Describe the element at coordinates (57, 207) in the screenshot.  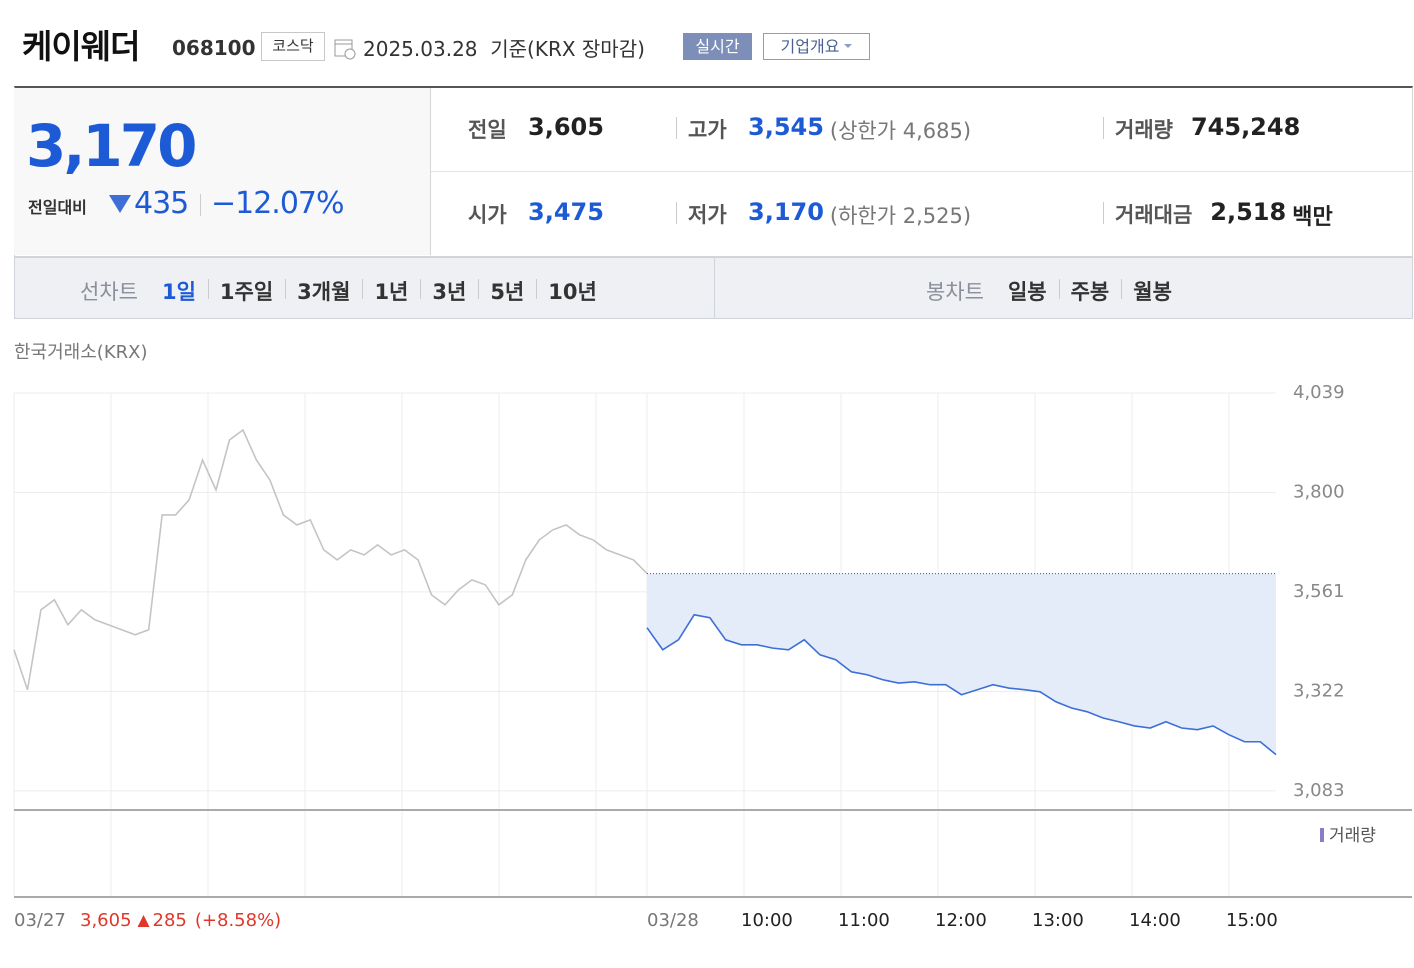
I see `change-label: 전일대비` at that location.